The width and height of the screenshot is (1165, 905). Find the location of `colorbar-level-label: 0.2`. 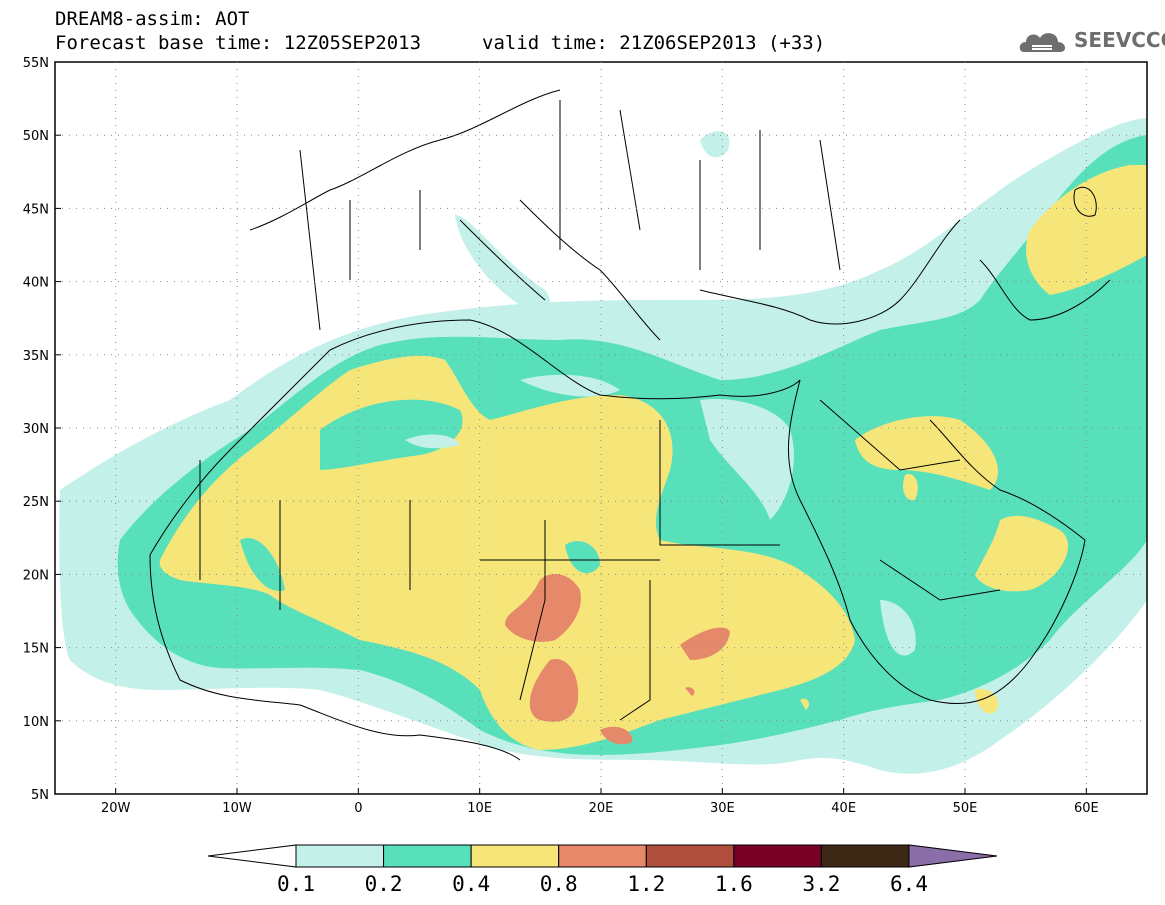

colorbar-level-label: 0.2 is located at coordinates (383, 884).